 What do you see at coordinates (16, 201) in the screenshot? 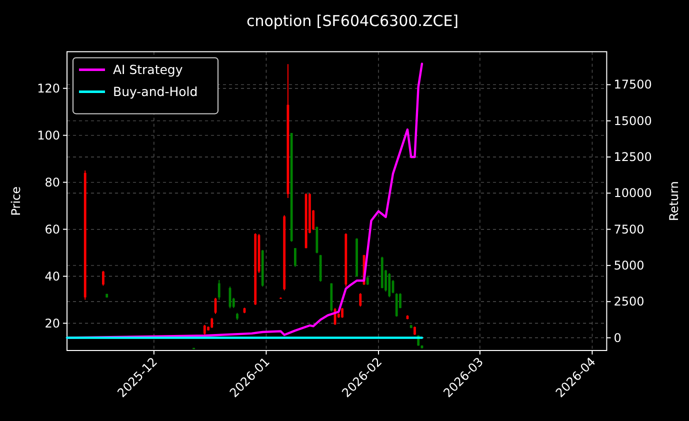
I see `y-axis-title: Price` at bounding box center [16, 201].